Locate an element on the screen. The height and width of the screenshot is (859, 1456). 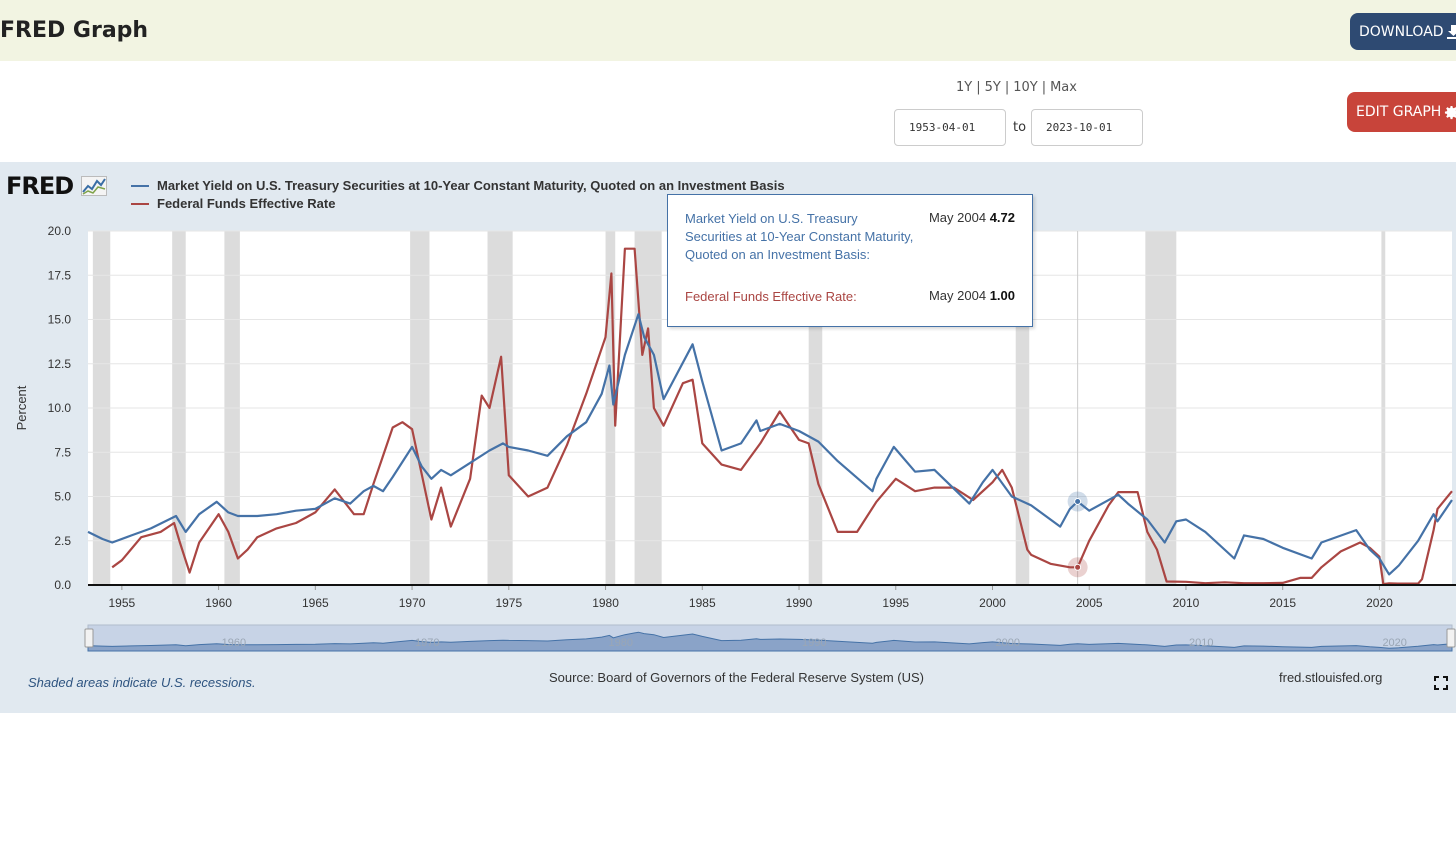
legend-label: Federal Funds Effective Rate is located at coordinates (246, 203).